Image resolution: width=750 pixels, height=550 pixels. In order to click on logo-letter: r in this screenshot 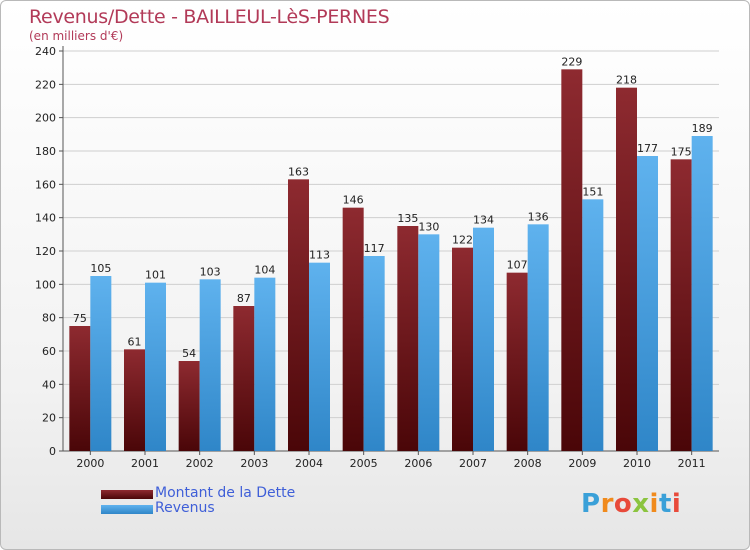, I will do `click(607, 504)`.